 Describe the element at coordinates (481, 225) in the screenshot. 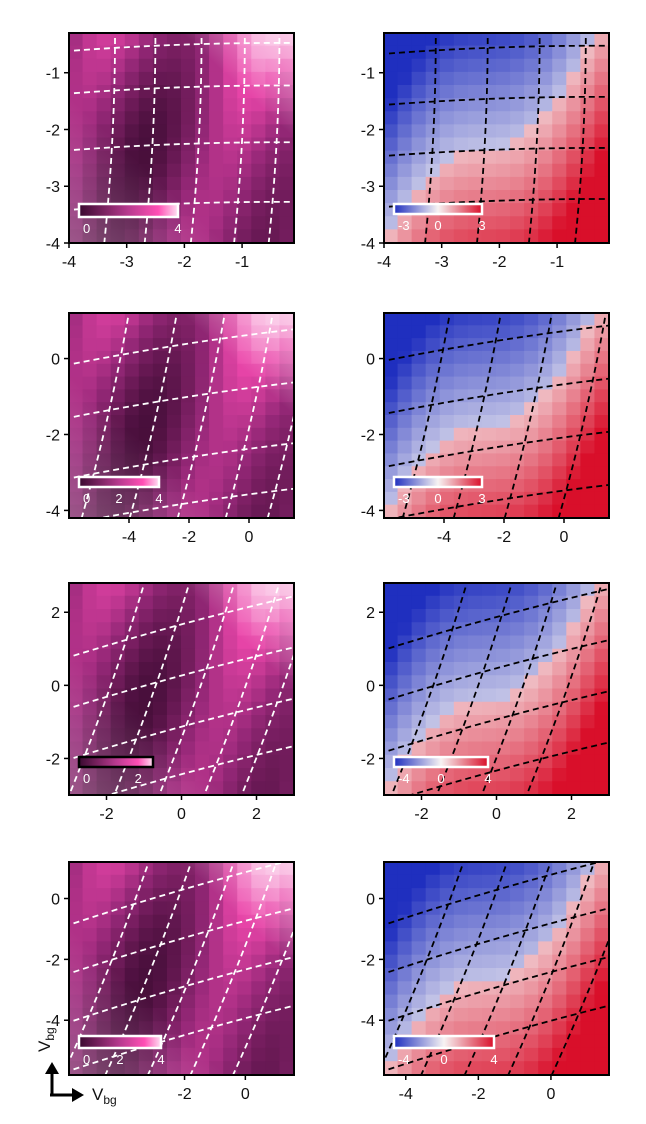

I see `colorbar-tick-label: 3` at that location.